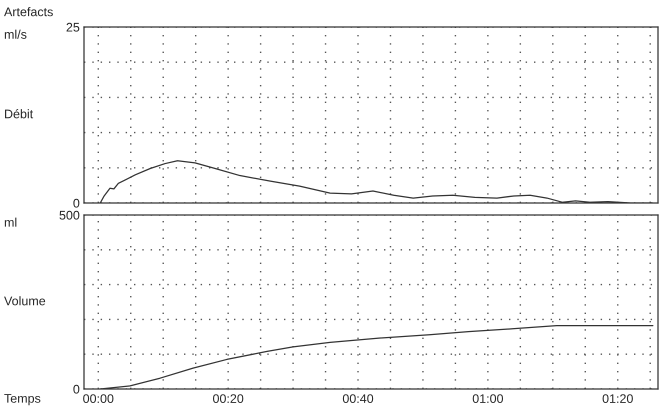 This screenshot has height=419, width=665. What do you see at coordinates (10, 222) in the screenshot?
I see `text: ml` at bounding box center [10, 222].